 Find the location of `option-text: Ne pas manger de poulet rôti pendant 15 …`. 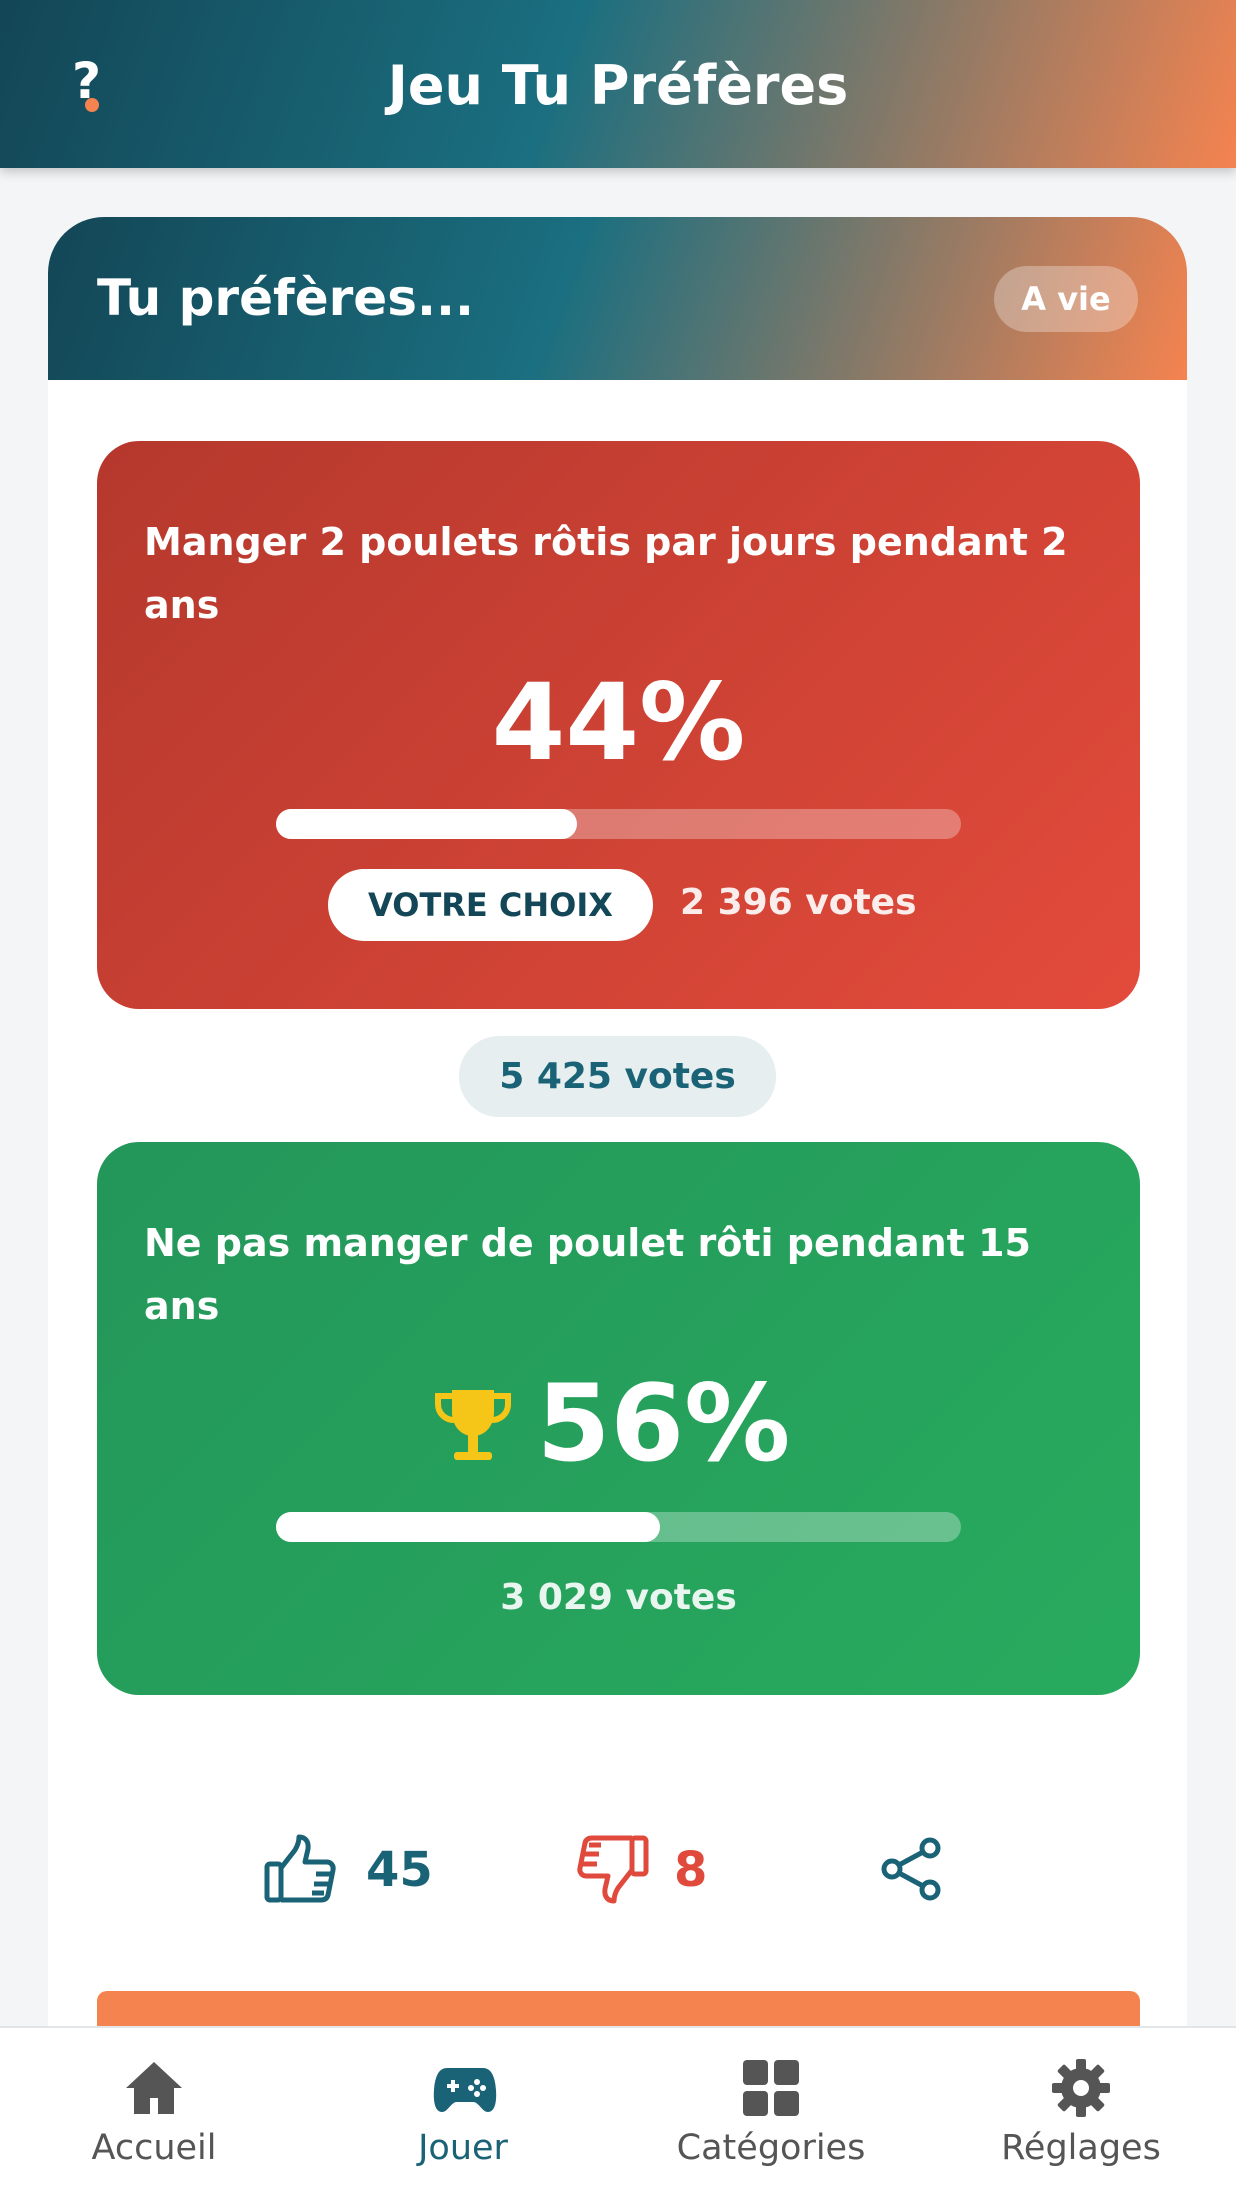

option-text: Ne pas manger de poulet rôti pendant 15 … is located at coordinates (587, 1274).